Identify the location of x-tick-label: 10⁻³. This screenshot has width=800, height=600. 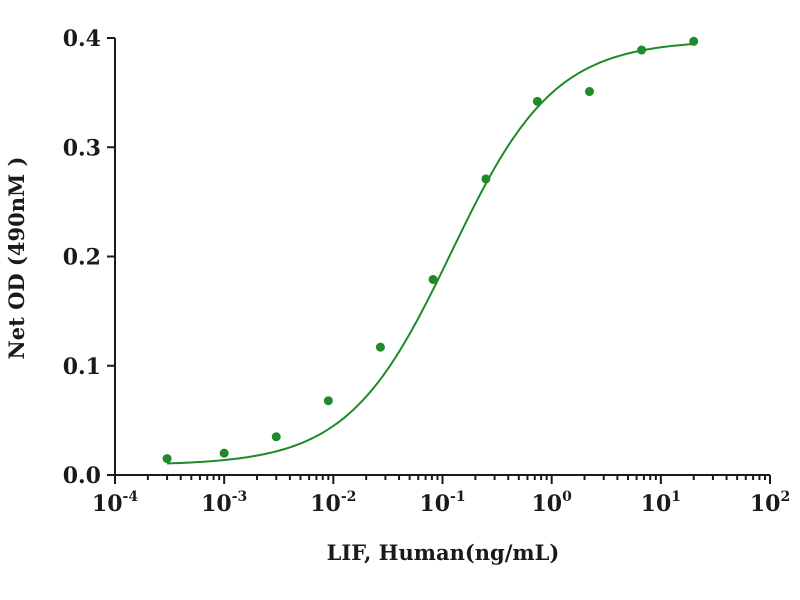
(224, 503).